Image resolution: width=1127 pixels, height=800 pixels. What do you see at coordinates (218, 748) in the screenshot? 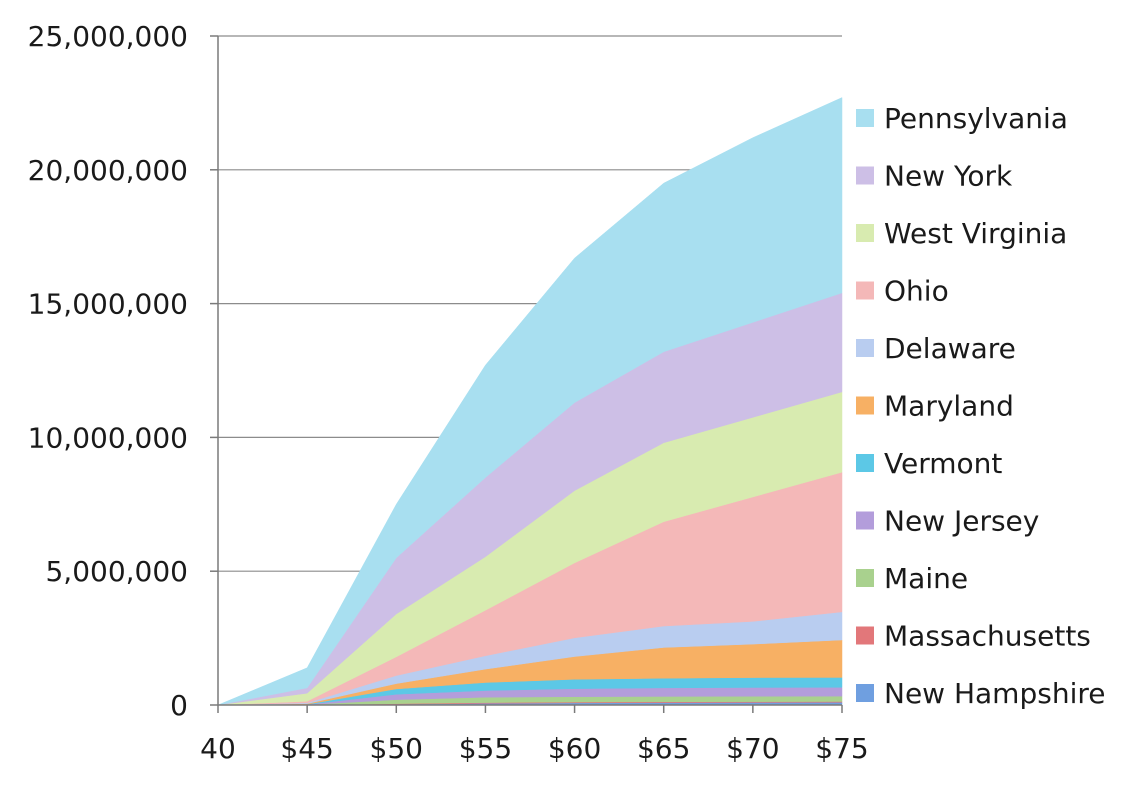
I see `x-tick-label: 40` at bounding box center [218, 748].